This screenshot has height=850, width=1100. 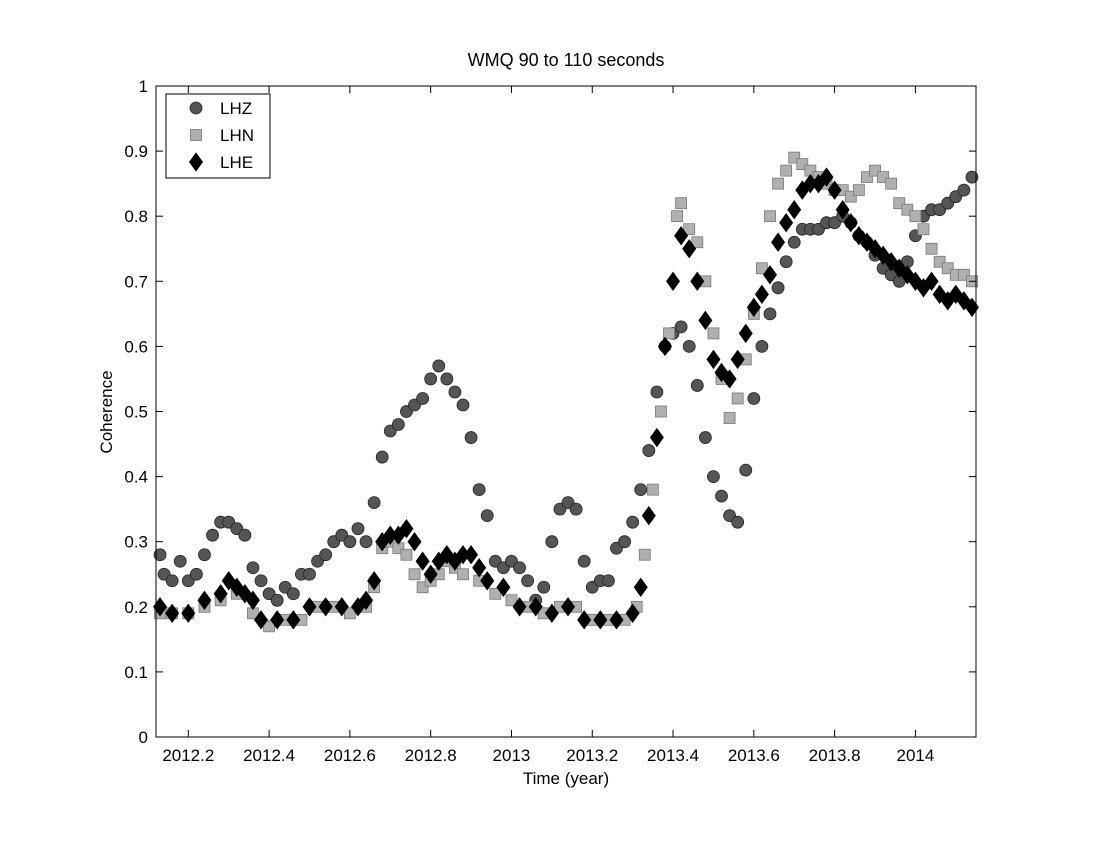 I want to click on y-tick-label: 0.3, so click(x=136, y=542).